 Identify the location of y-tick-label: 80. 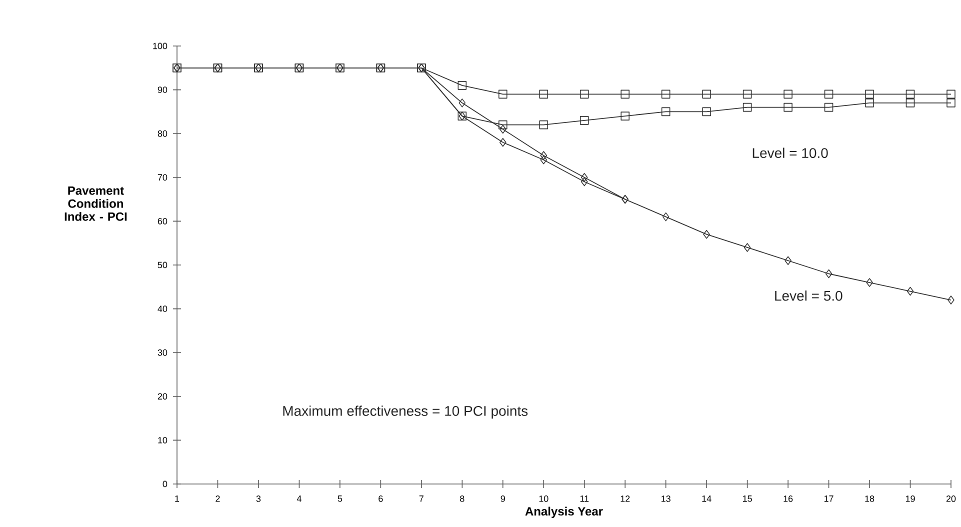
(163, 133).